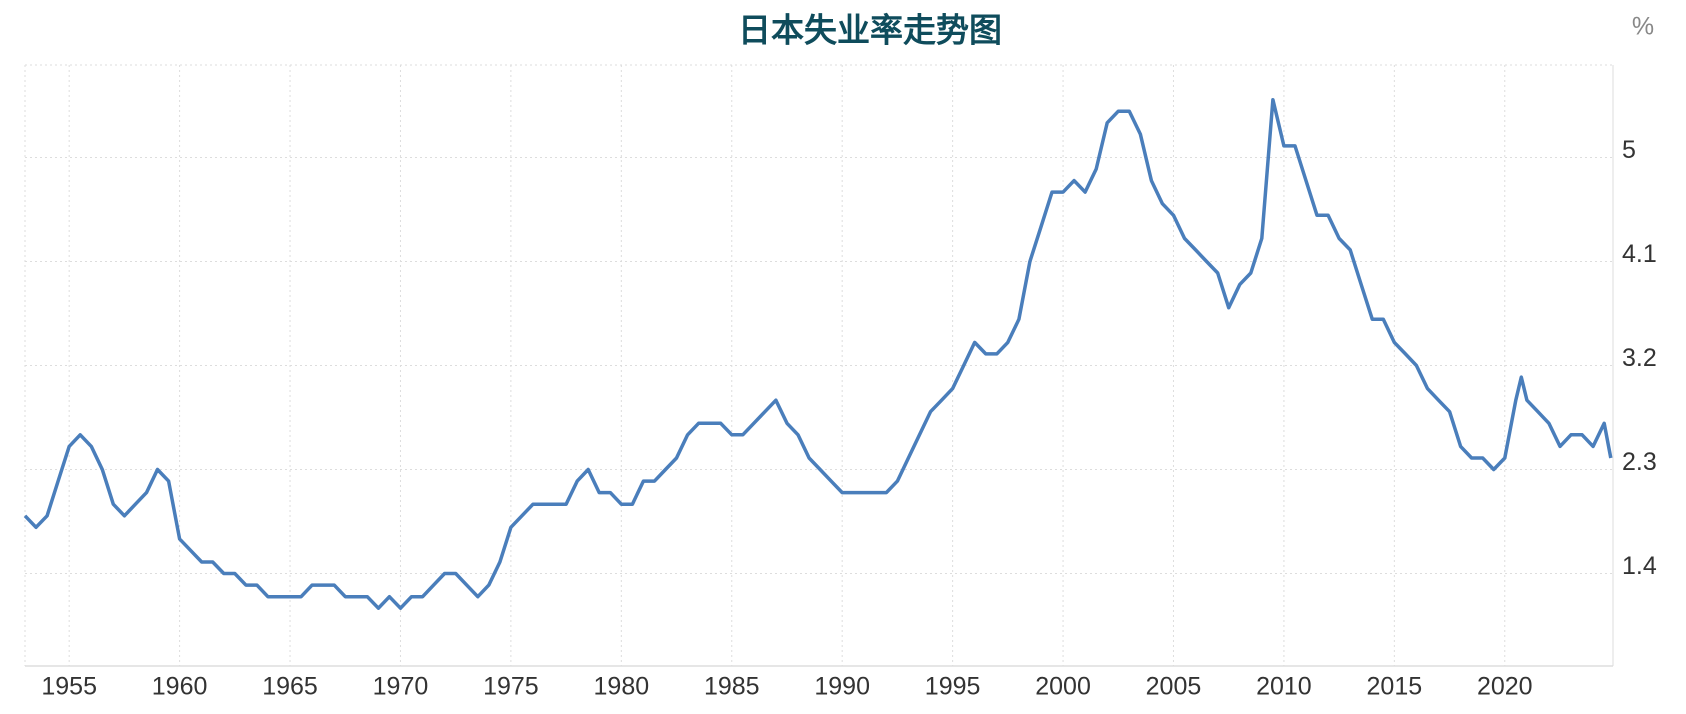  What do you see at coordinates (1639, 254) in the screenshot?
I see `y-tick-label: 4.1` at bounding box center [1639, 254].